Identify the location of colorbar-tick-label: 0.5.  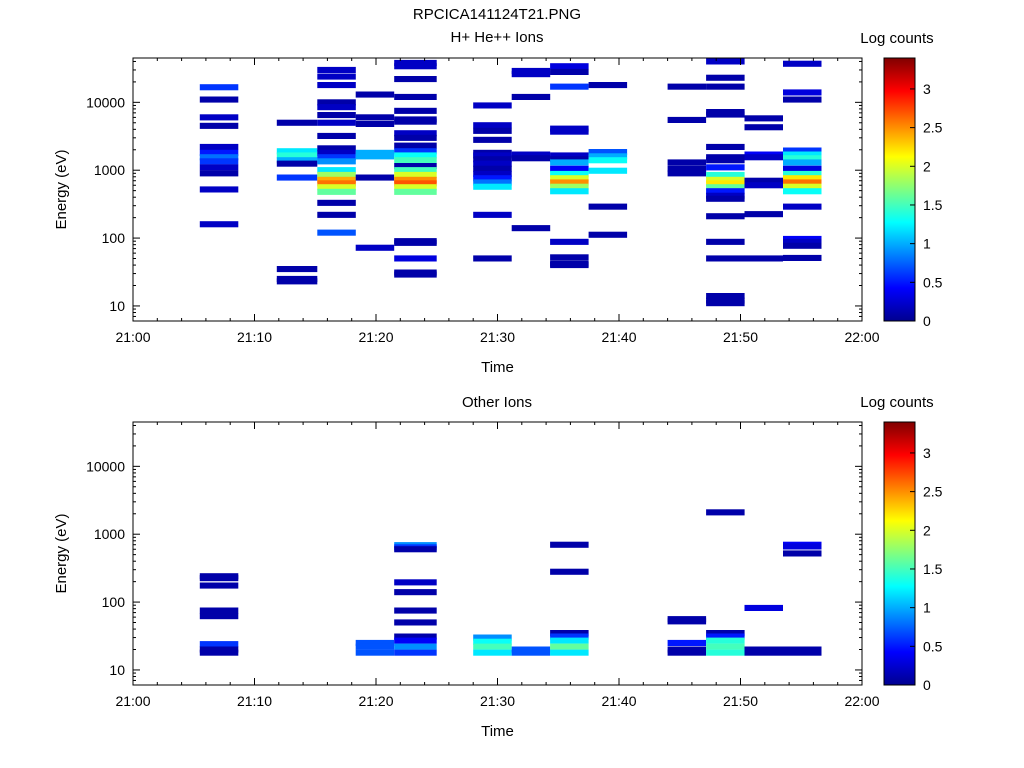
(933, 646).